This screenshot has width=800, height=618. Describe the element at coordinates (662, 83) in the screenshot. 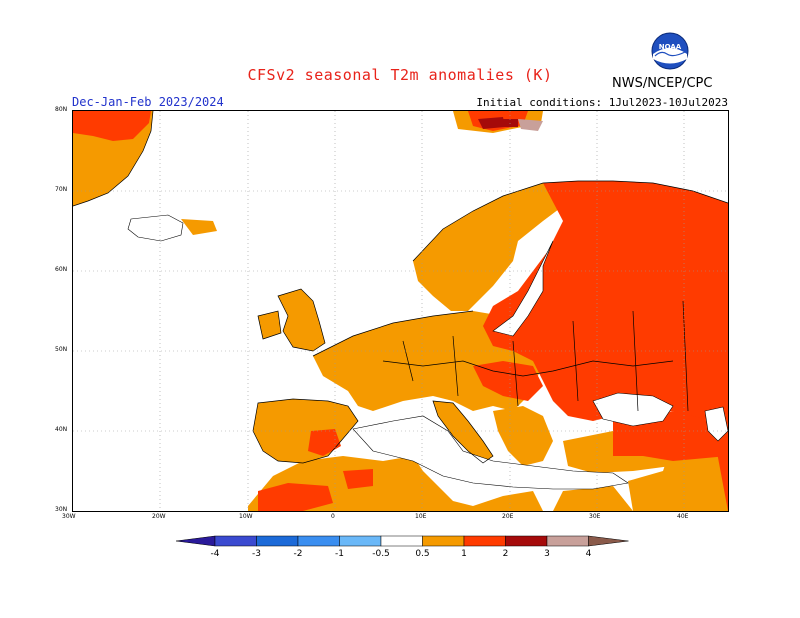

I see `agency-label: NWS/NCEP/CPC` at that location.